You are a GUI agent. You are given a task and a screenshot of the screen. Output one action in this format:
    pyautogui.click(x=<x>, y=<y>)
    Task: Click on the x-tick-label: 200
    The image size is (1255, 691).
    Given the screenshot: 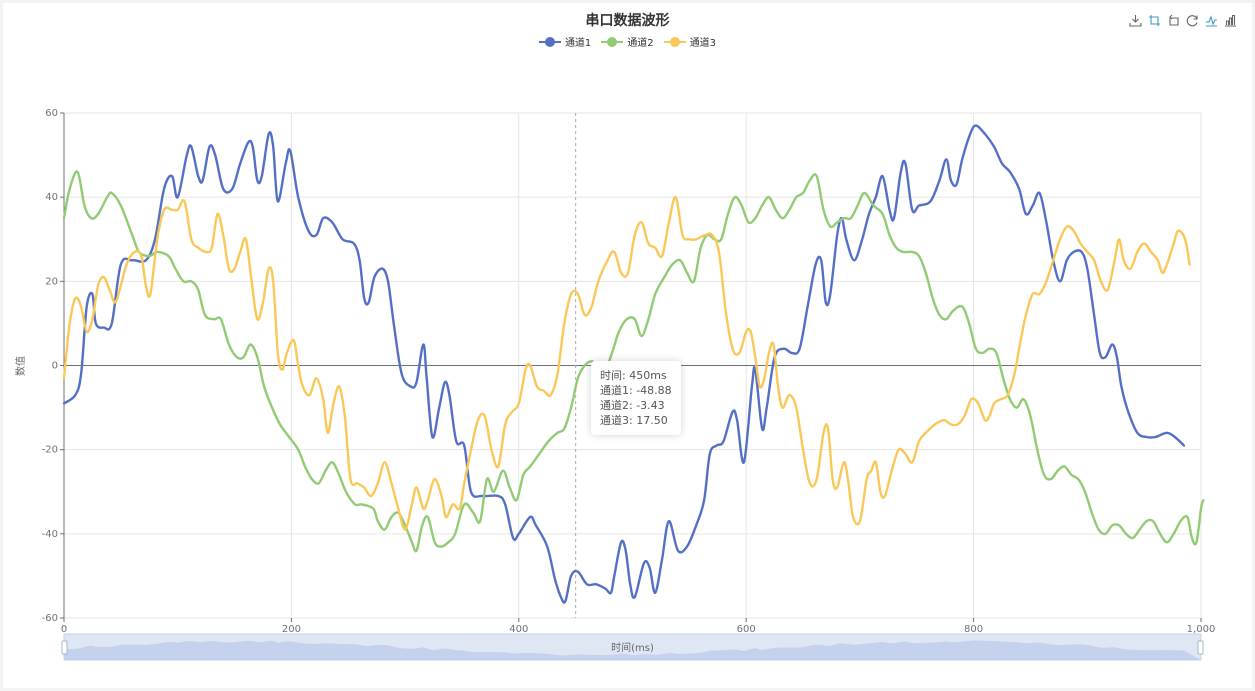 What is the action you would take?
    pyautogui.click(x=291, y=629)
    